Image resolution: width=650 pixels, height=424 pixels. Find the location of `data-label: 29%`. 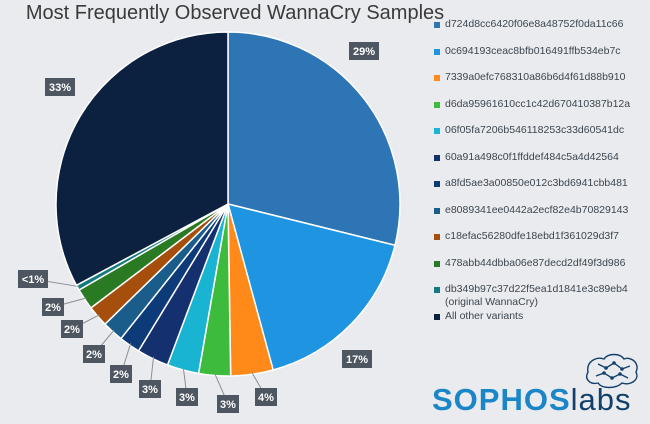

data-label: 29% is located at coordinates (364, 52).